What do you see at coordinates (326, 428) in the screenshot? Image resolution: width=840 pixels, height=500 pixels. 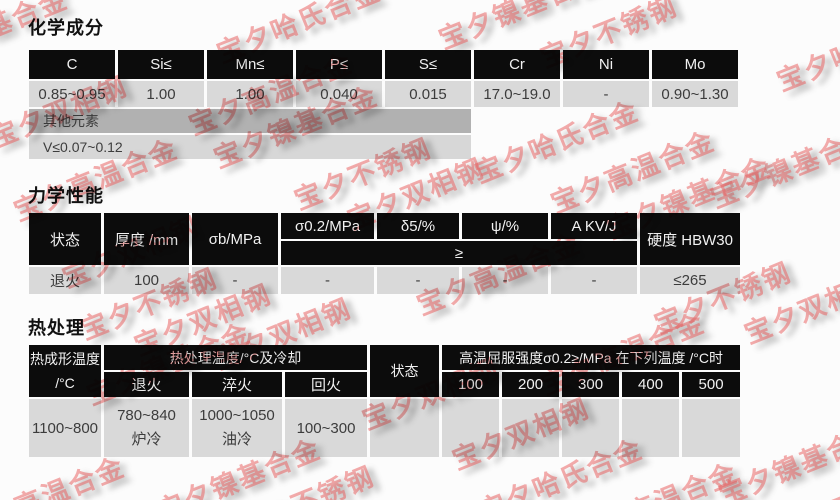 I see `data-cell-tempering: 100~300` at bounding box center [326, 428].